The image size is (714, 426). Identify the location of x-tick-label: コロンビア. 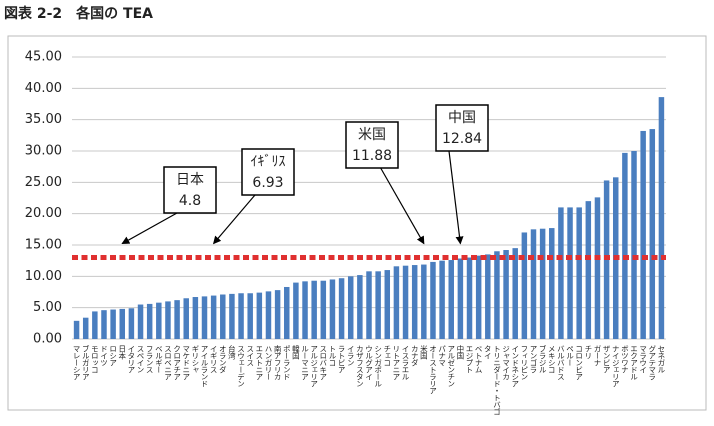
(579, 363).